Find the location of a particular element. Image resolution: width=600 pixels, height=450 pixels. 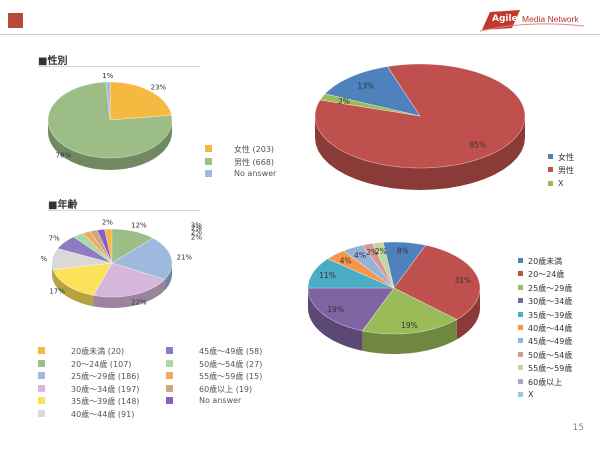

pie-label-age-small-3: 22% is located at coordinates (139, 303).